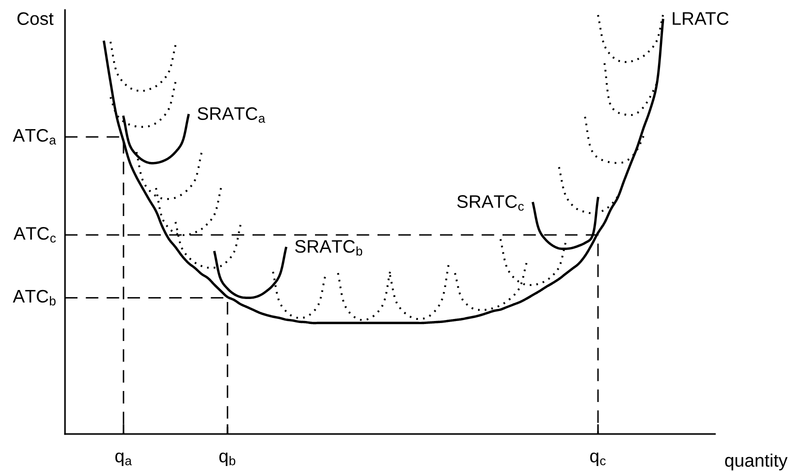 Image resolution: width=799 pixels, height=472 pixels. I want to click on y-axis-title: Cost, so click(35, 19).